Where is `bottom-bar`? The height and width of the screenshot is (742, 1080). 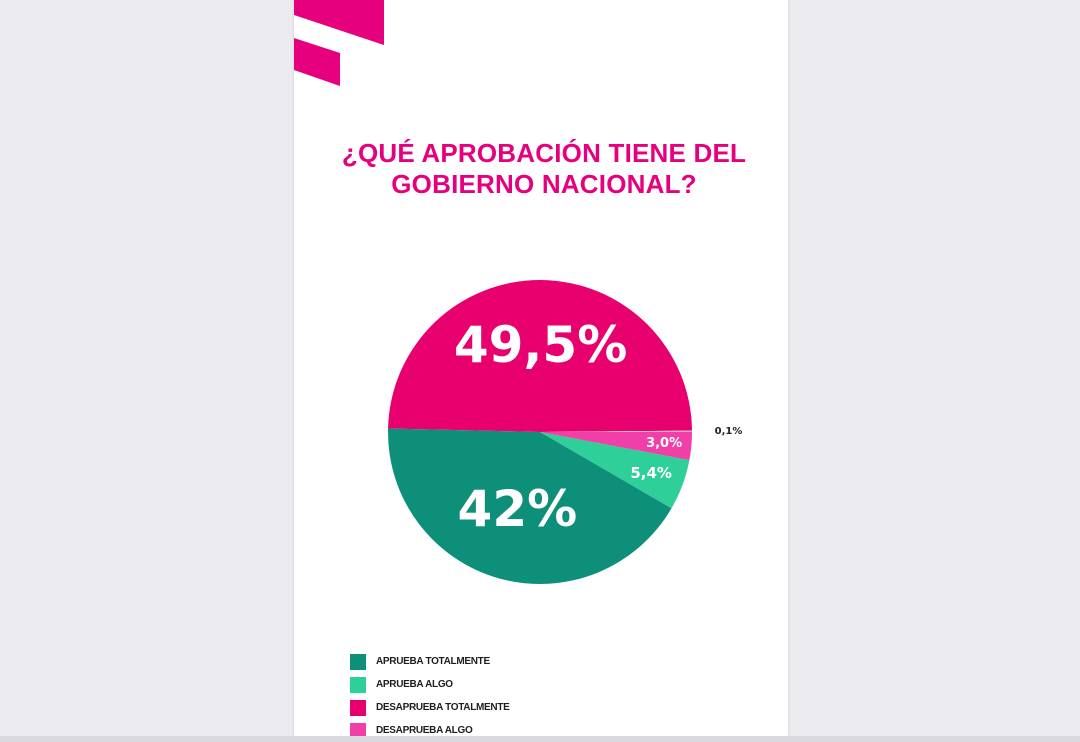
bottom-bar is located at coordinates (540, 739).